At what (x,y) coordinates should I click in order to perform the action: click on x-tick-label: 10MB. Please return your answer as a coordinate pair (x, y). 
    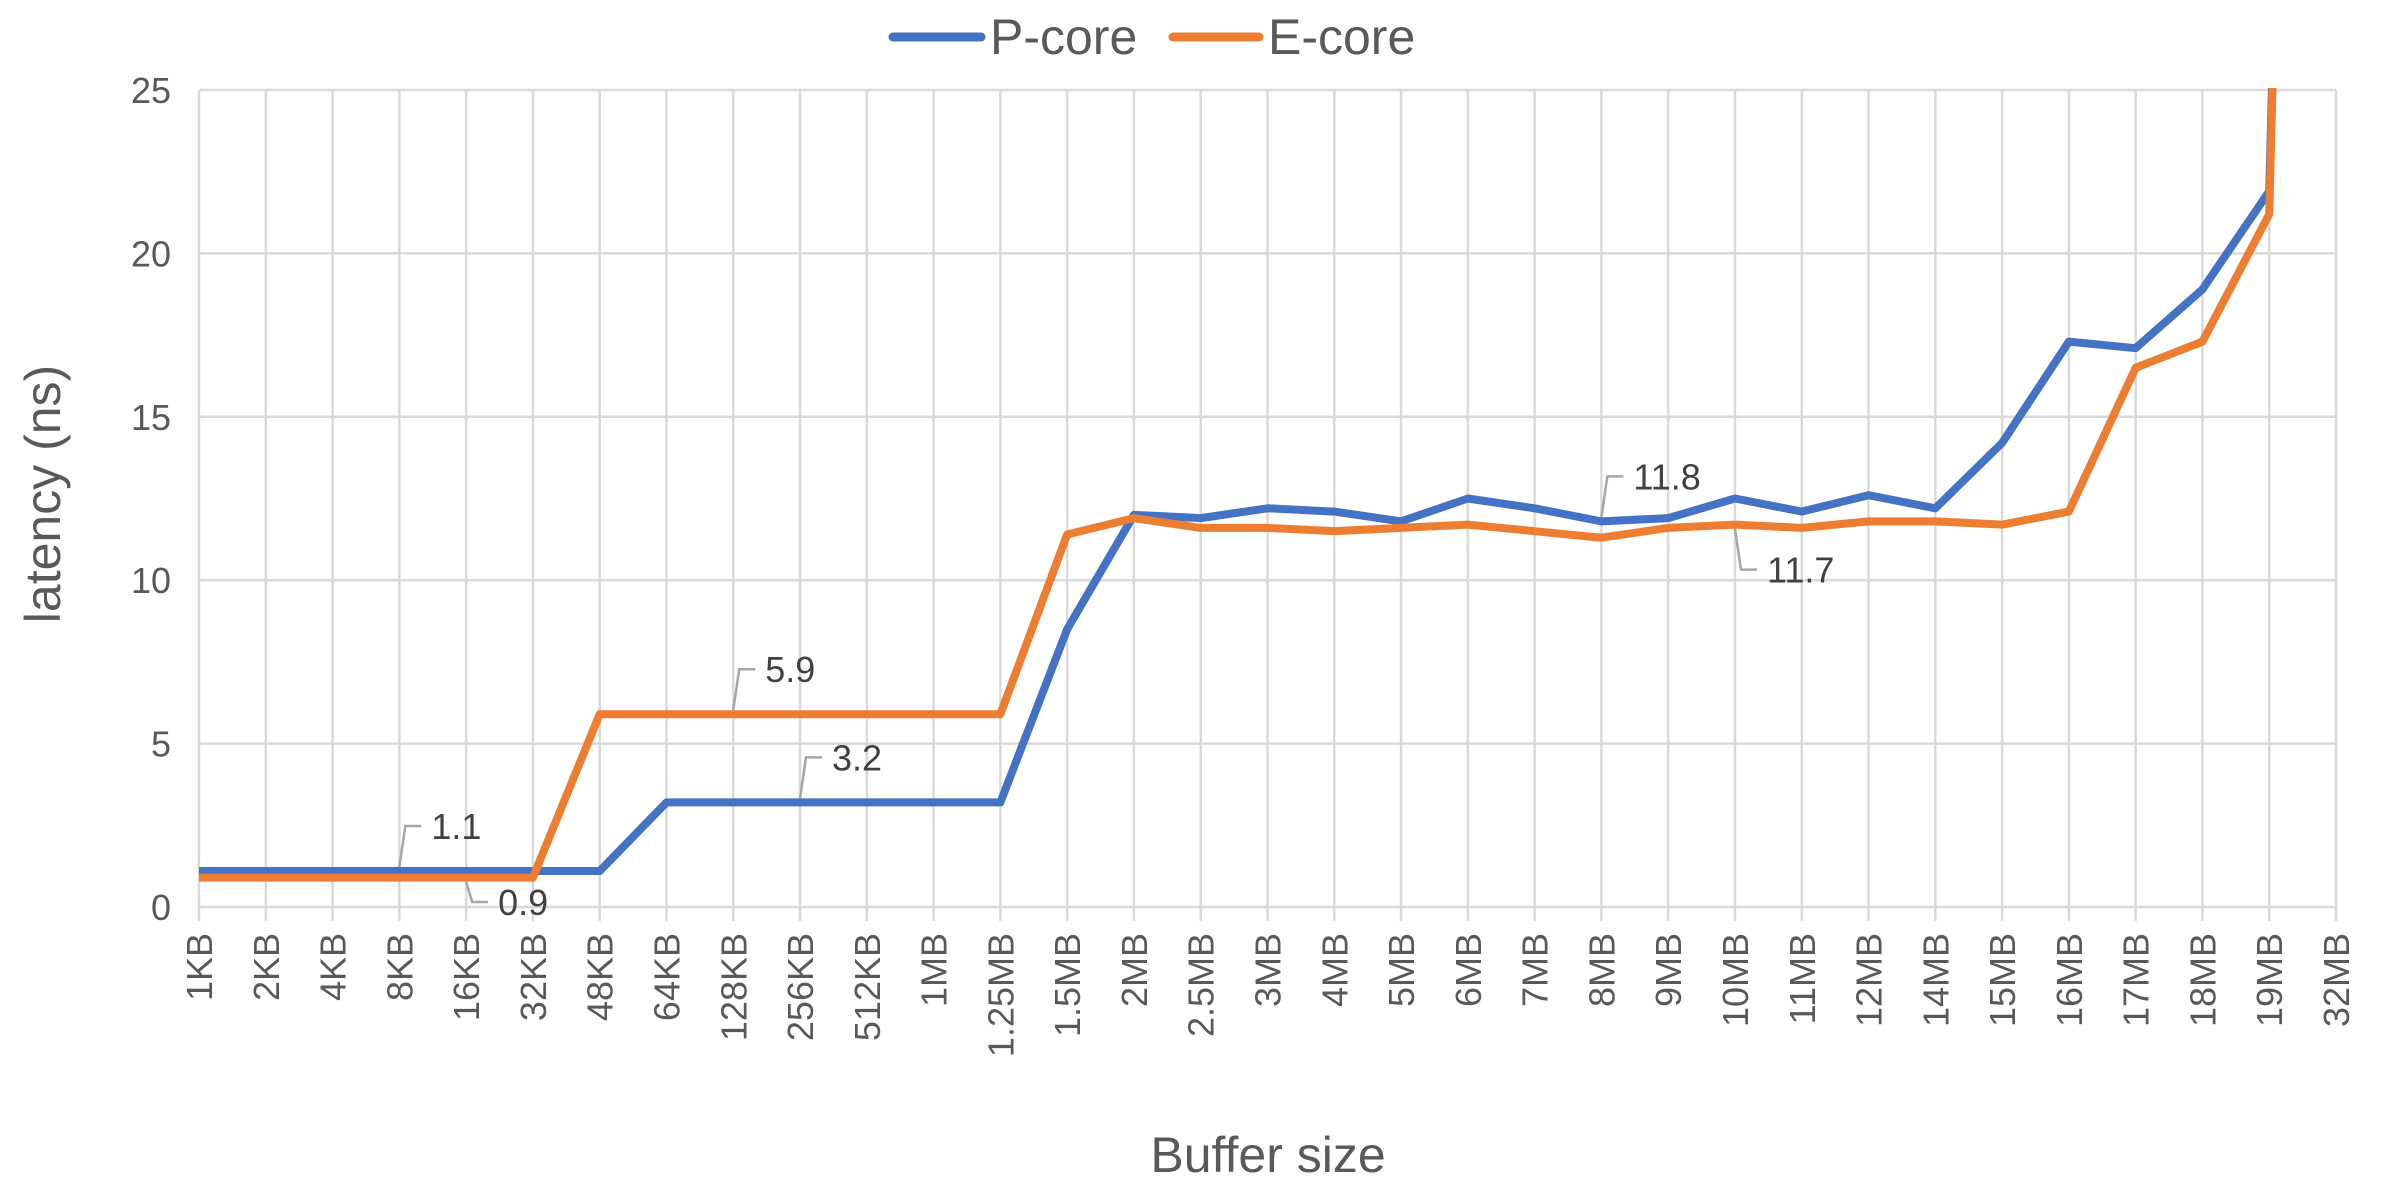
    Looking at the image, I should click on (1735, 980).